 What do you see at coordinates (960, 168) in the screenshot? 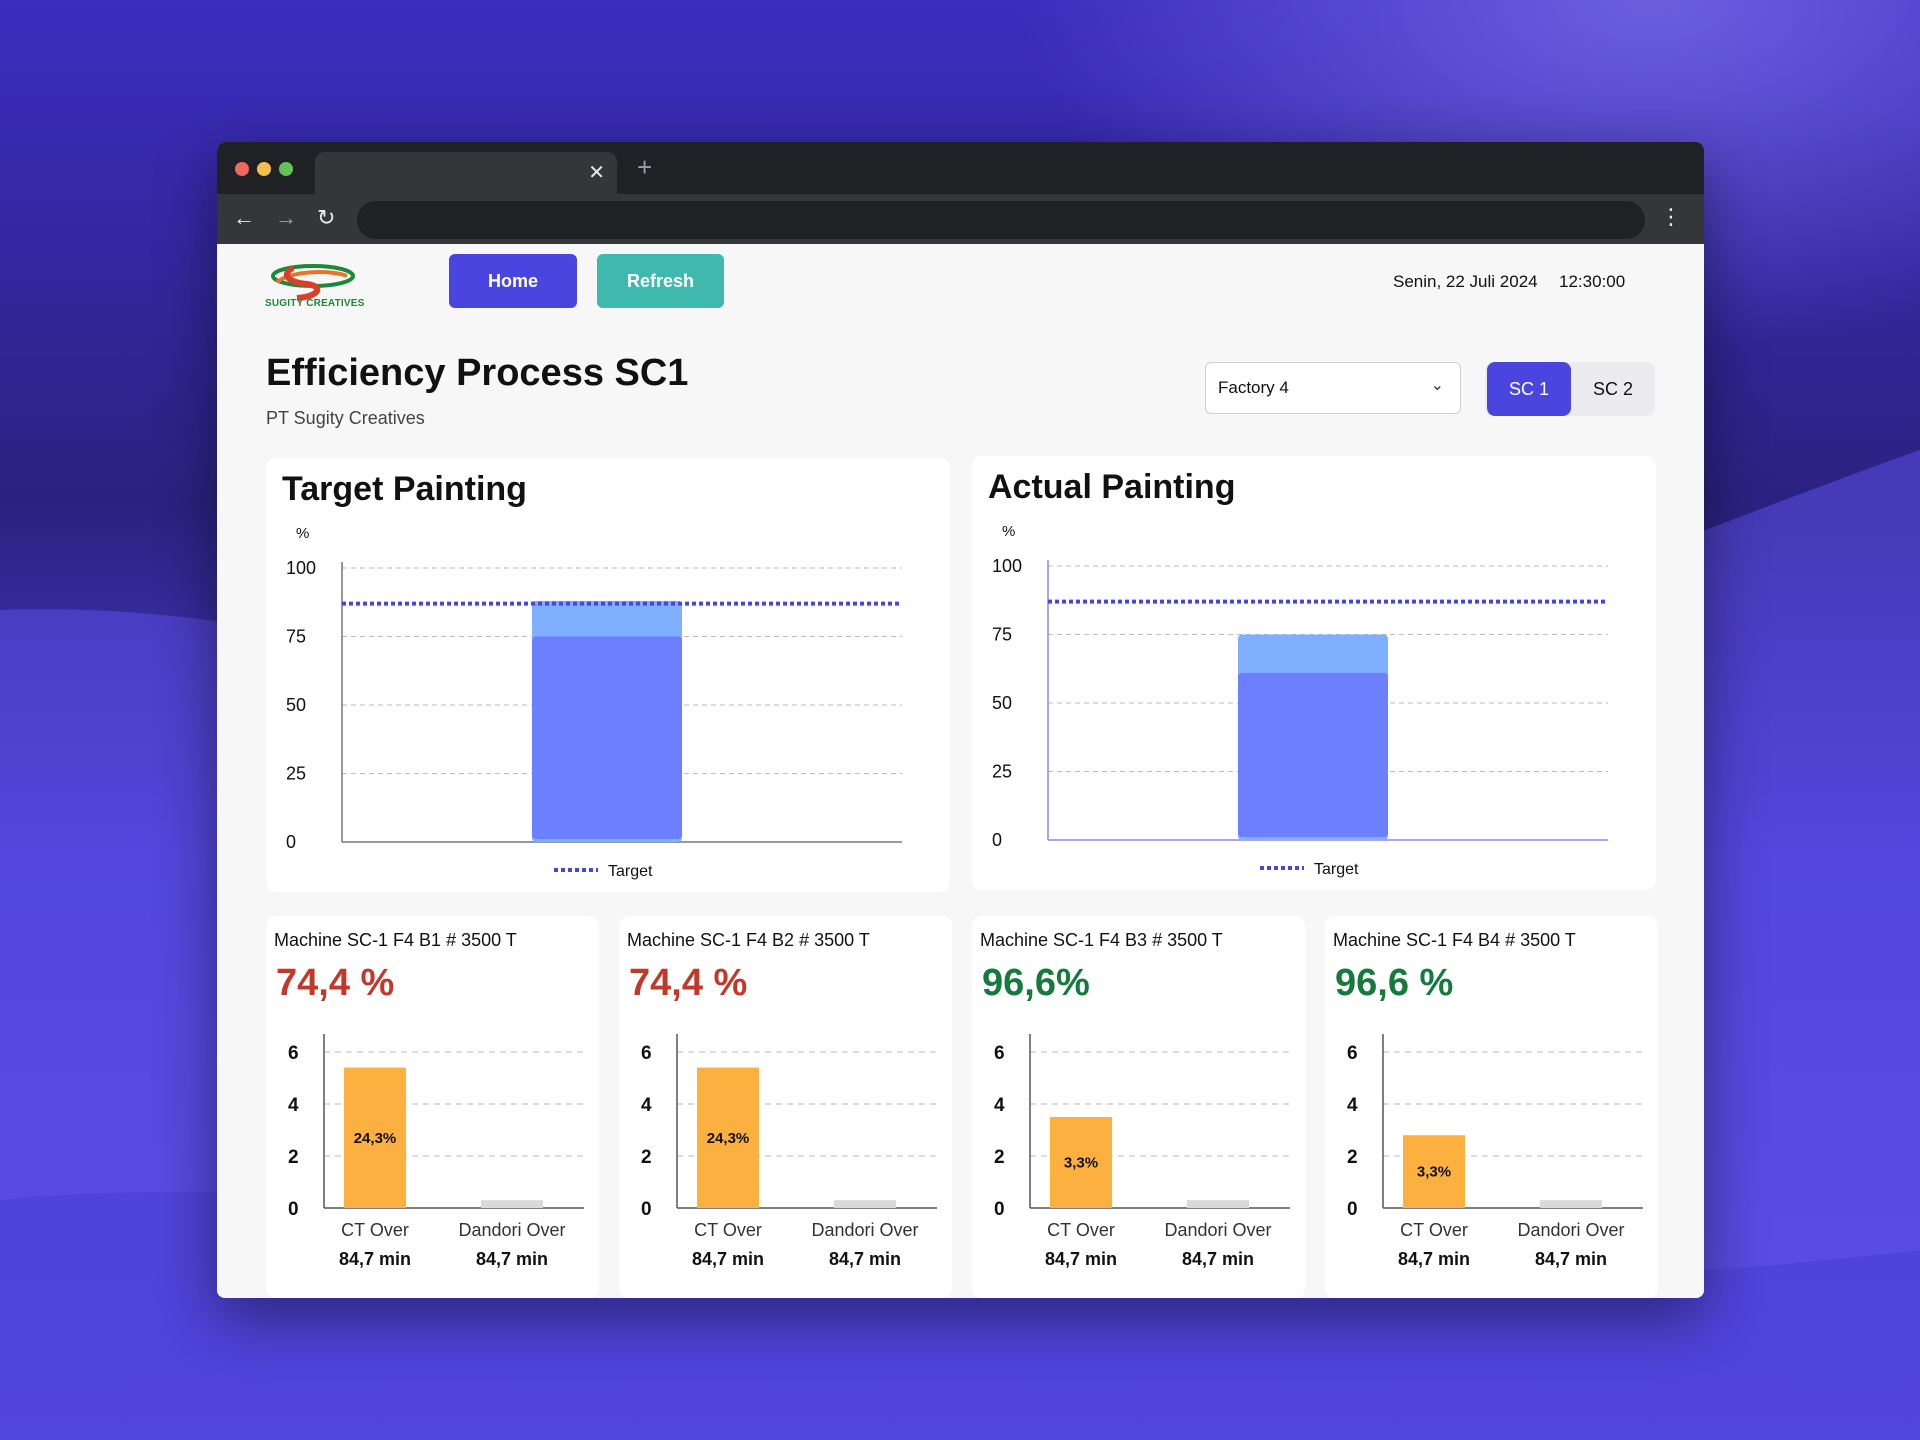
I see `browser-tabbar: ✕ +` at bounding box center [960, 168].